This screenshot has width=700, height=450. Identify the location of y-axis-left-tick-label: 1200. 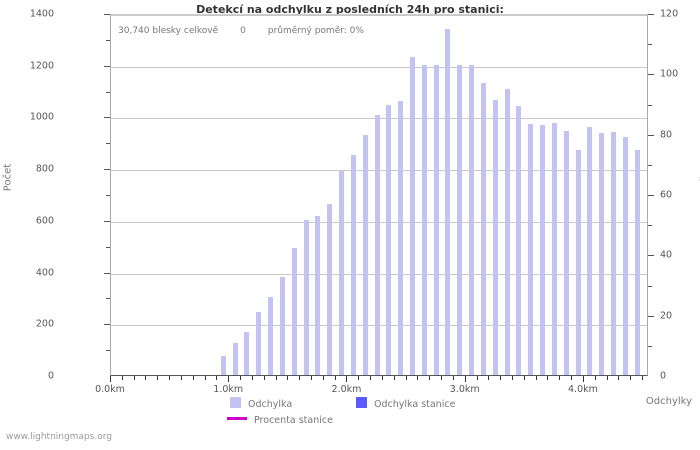
(41, 66).